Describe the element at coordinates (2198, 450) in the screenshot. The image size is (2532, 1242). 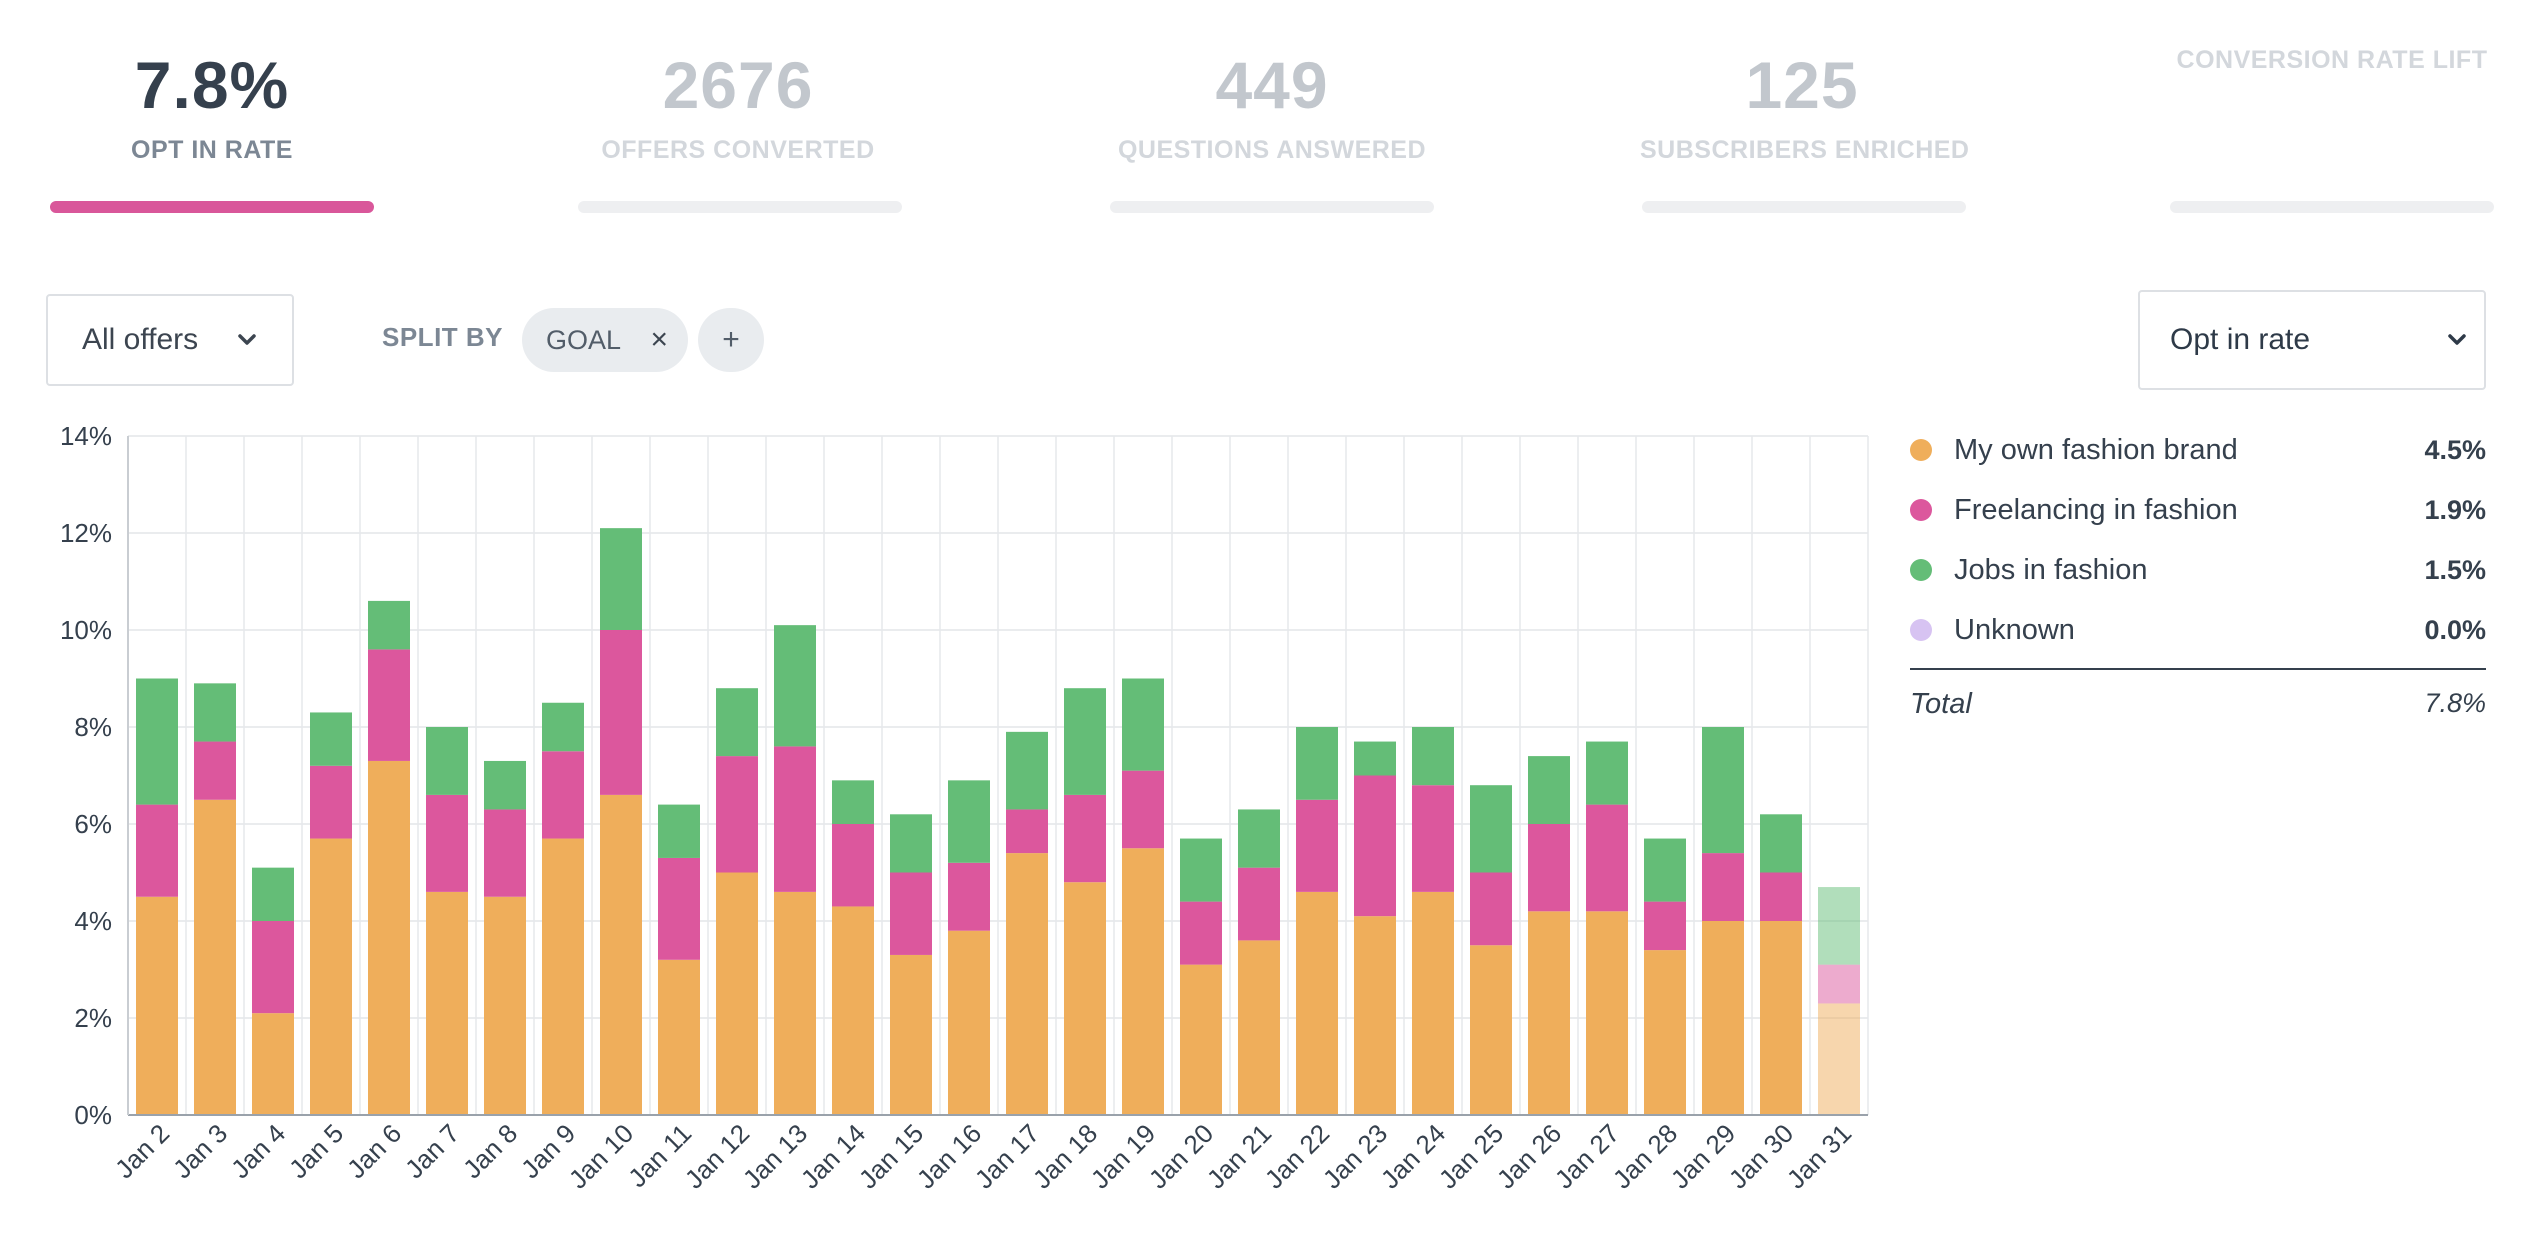
I see `legend-item: My own fashion brand 4.5%` at that location.